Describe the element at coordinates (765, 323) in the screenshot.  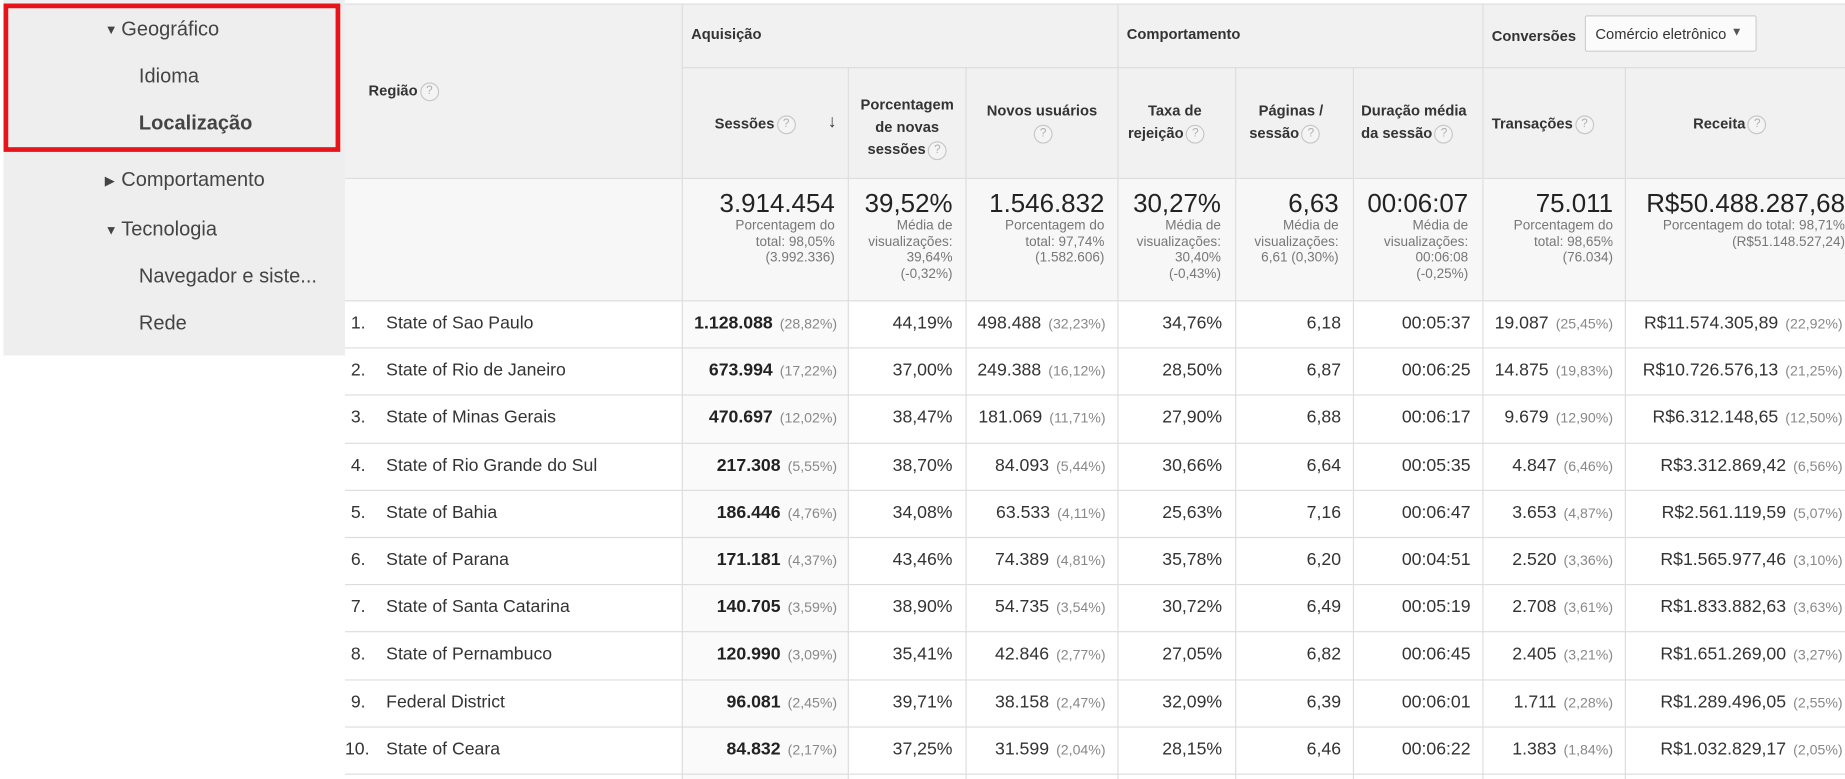
I see `sessions-cell: 1.128.088 (28,82%)` at that location.